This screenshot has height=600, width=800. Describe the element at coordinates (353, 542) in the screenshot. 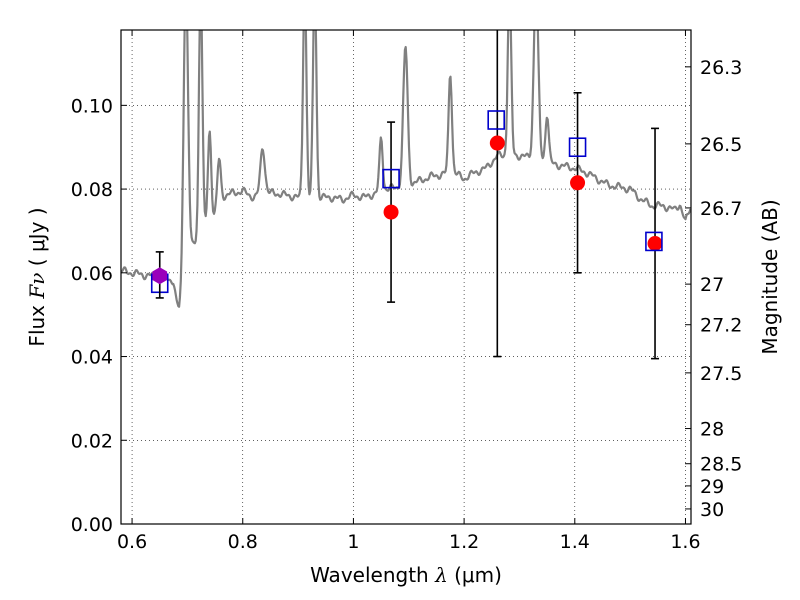

I see `x-tick-label: 1` at that location.